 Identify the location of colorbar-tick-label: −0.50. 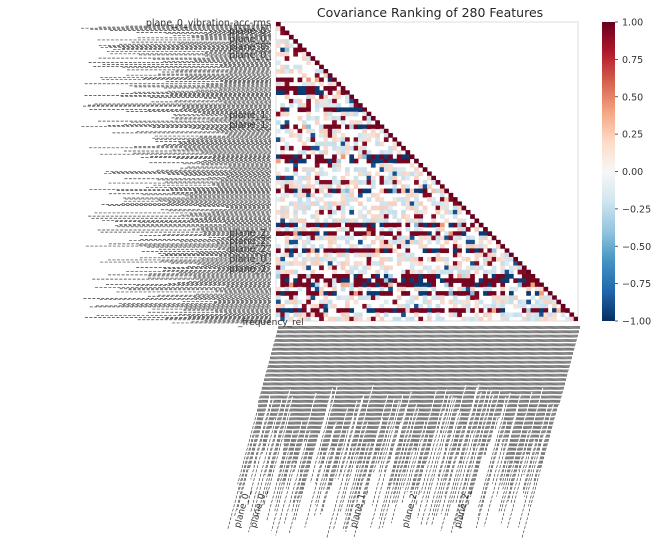
(636, 247).